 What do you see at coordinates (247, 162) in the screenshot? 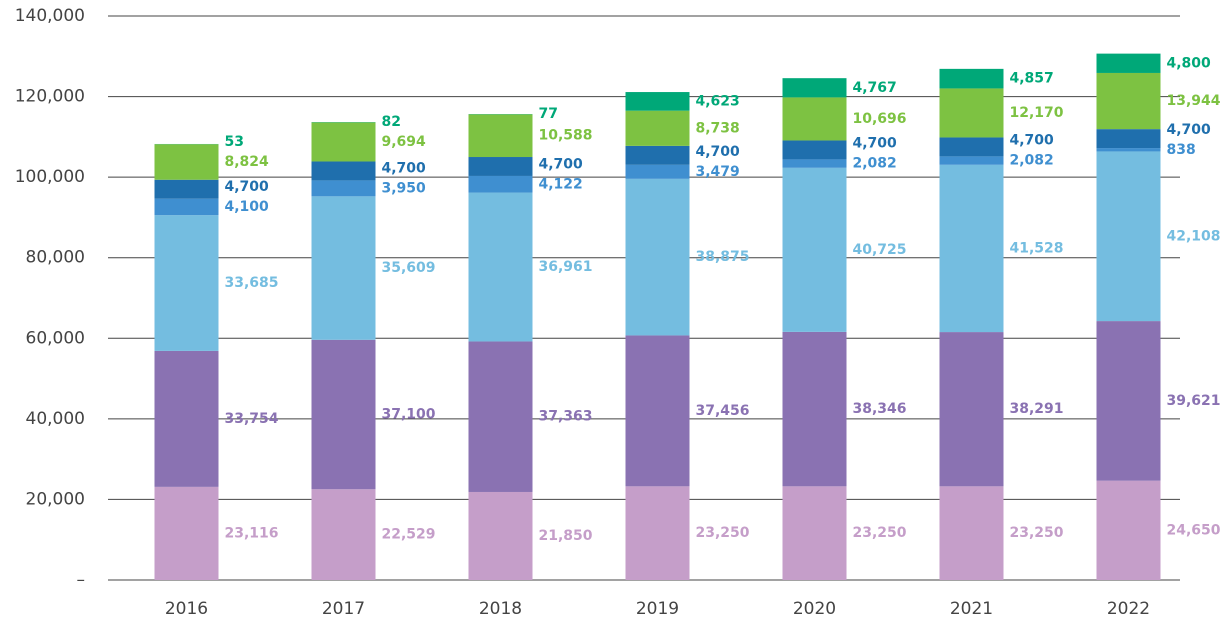
I see `value-label: 8,824` at bounding box center [247, 162].